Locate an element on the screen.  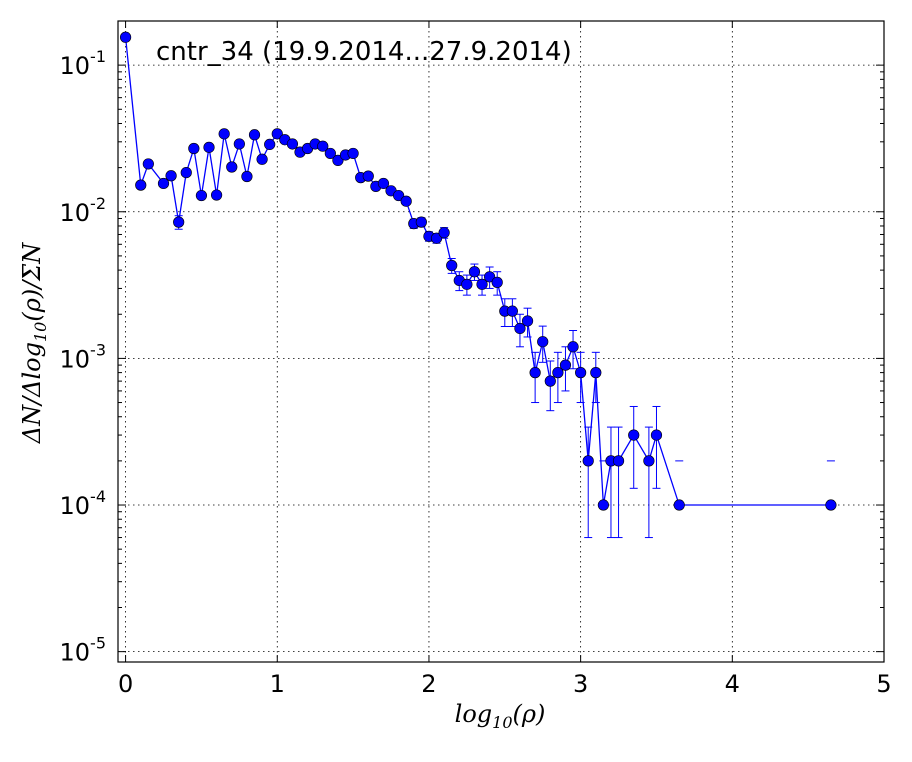
x-tick-label: 3 is located at coordinates (580, 684).